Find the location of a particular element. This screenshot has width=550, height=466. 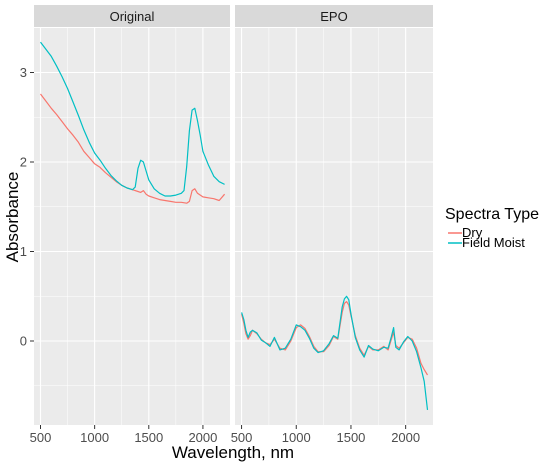

x-tick-label-epo-500: 500 is located at coordinates (242, 437).